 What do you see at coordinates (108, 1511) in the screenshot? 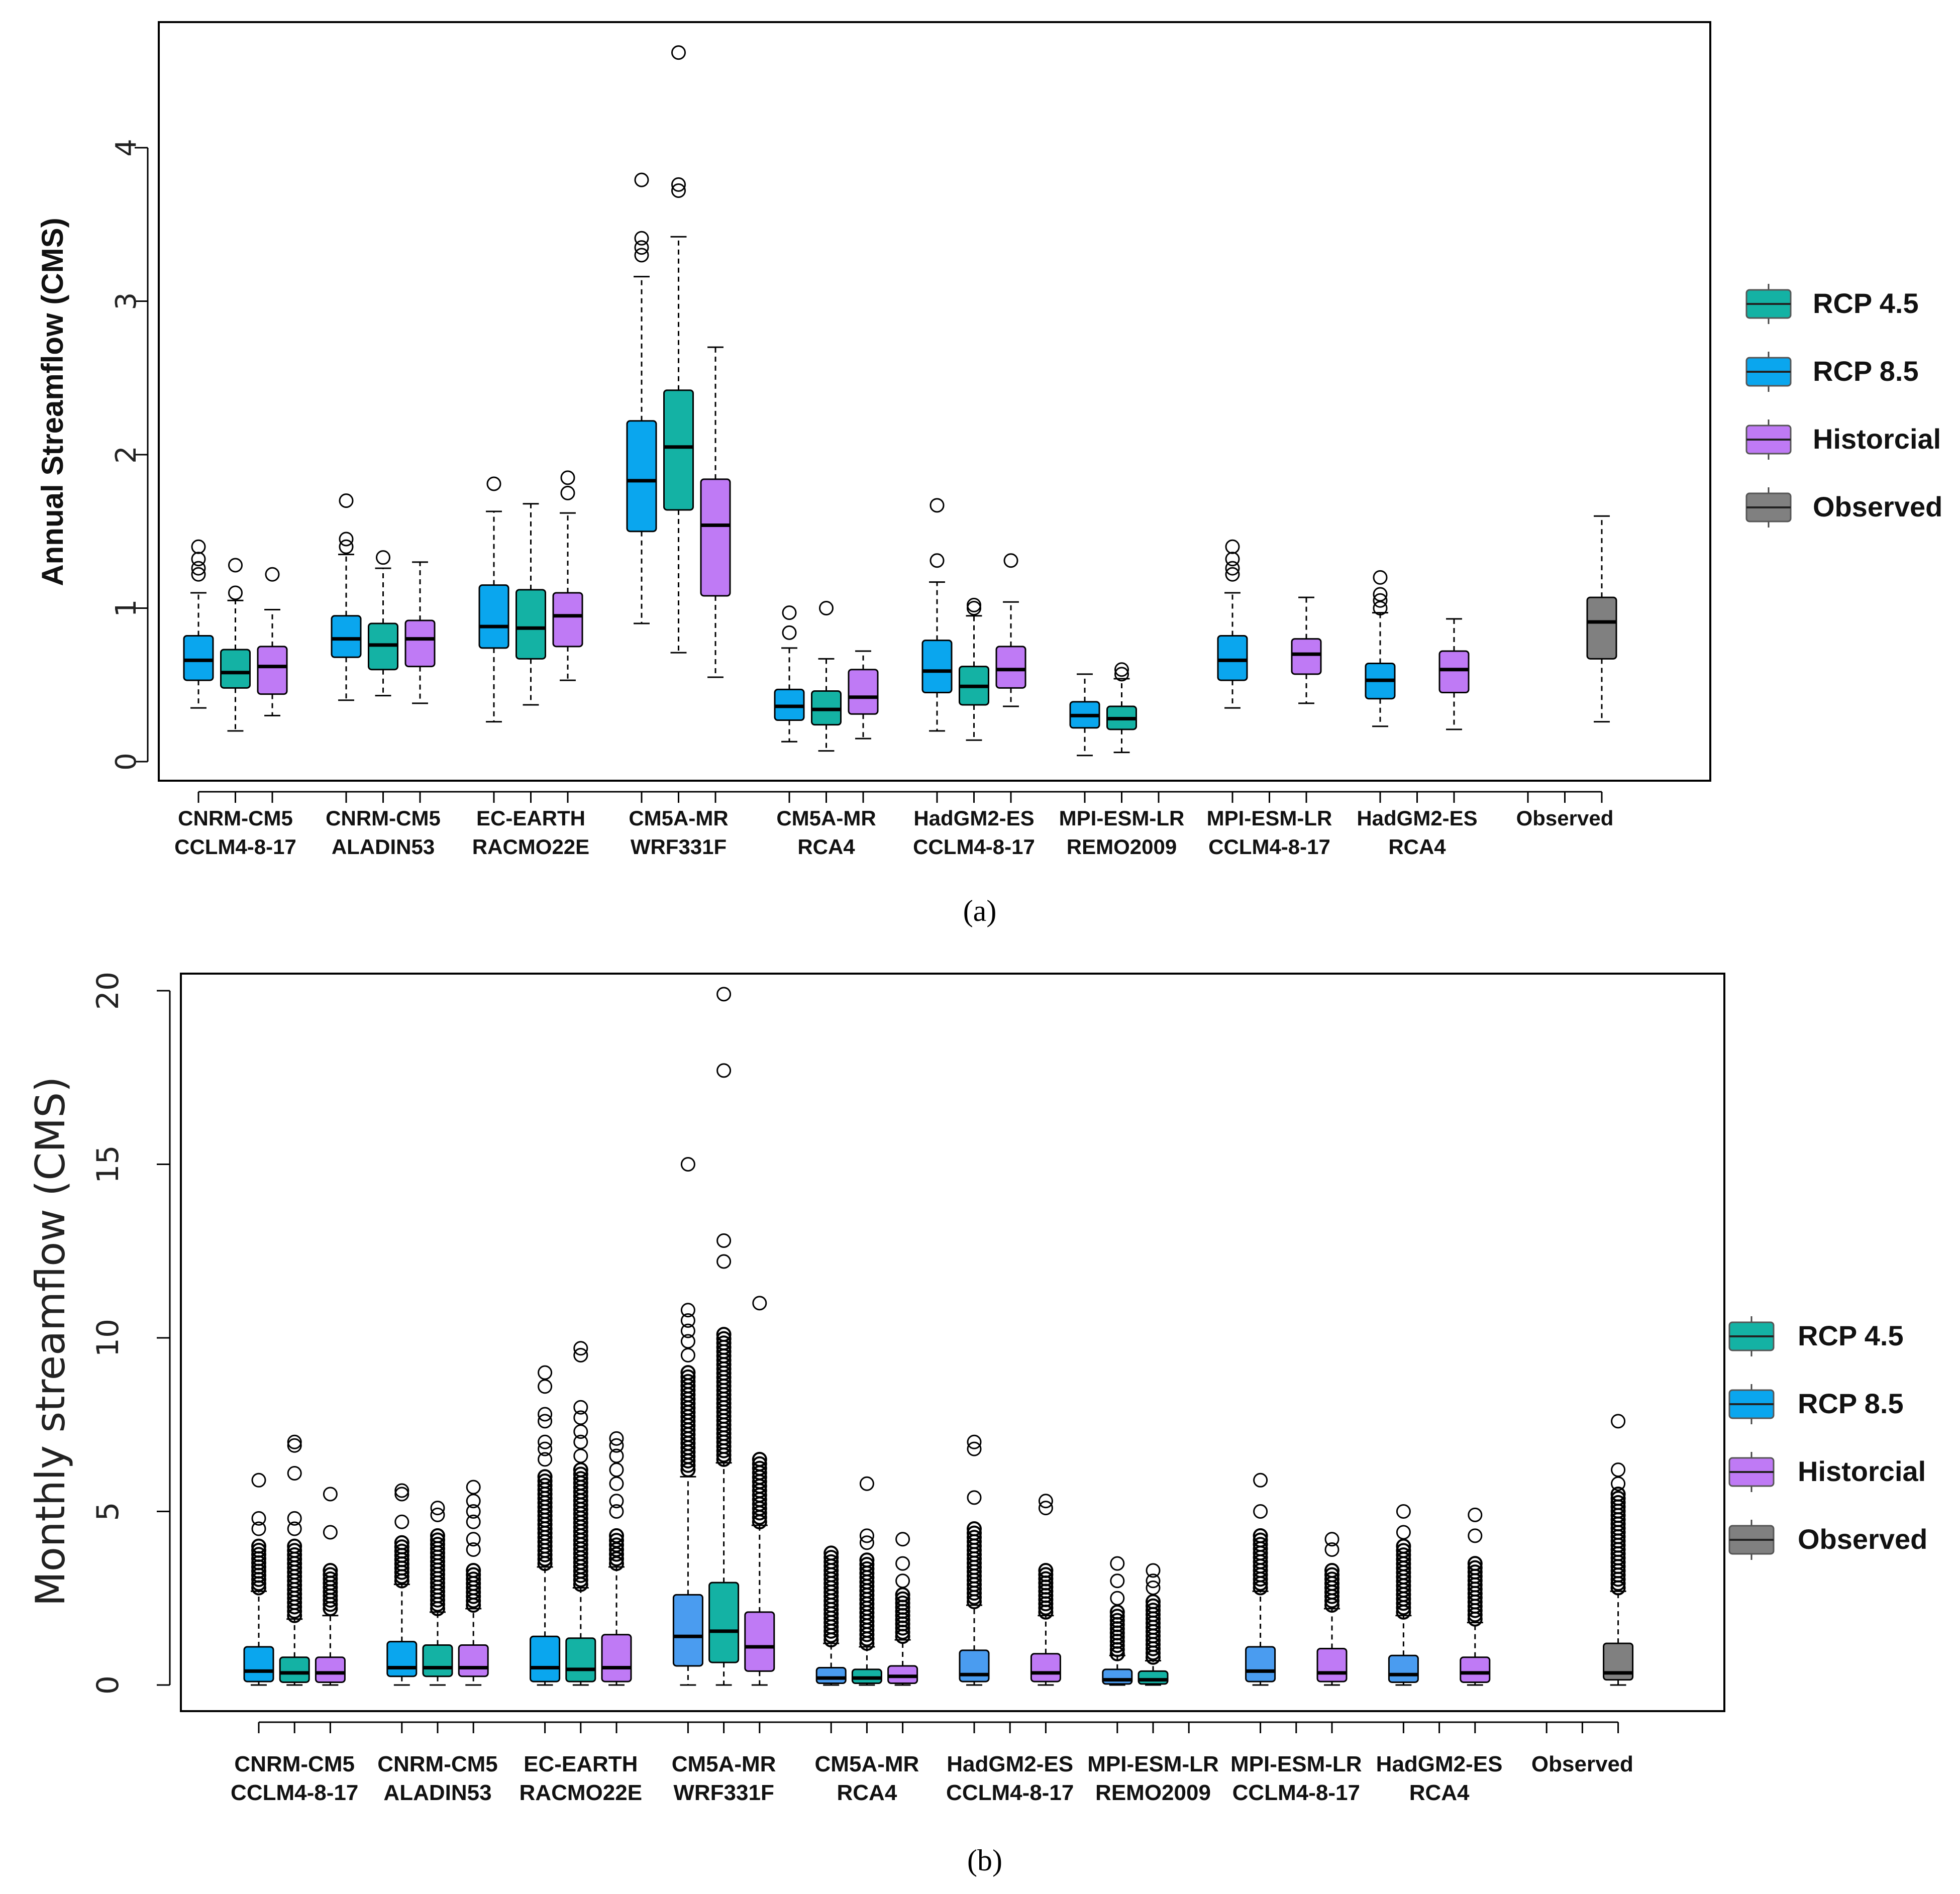
I see `y-tick-label-b: 5` at bounding box center [108, 1511].